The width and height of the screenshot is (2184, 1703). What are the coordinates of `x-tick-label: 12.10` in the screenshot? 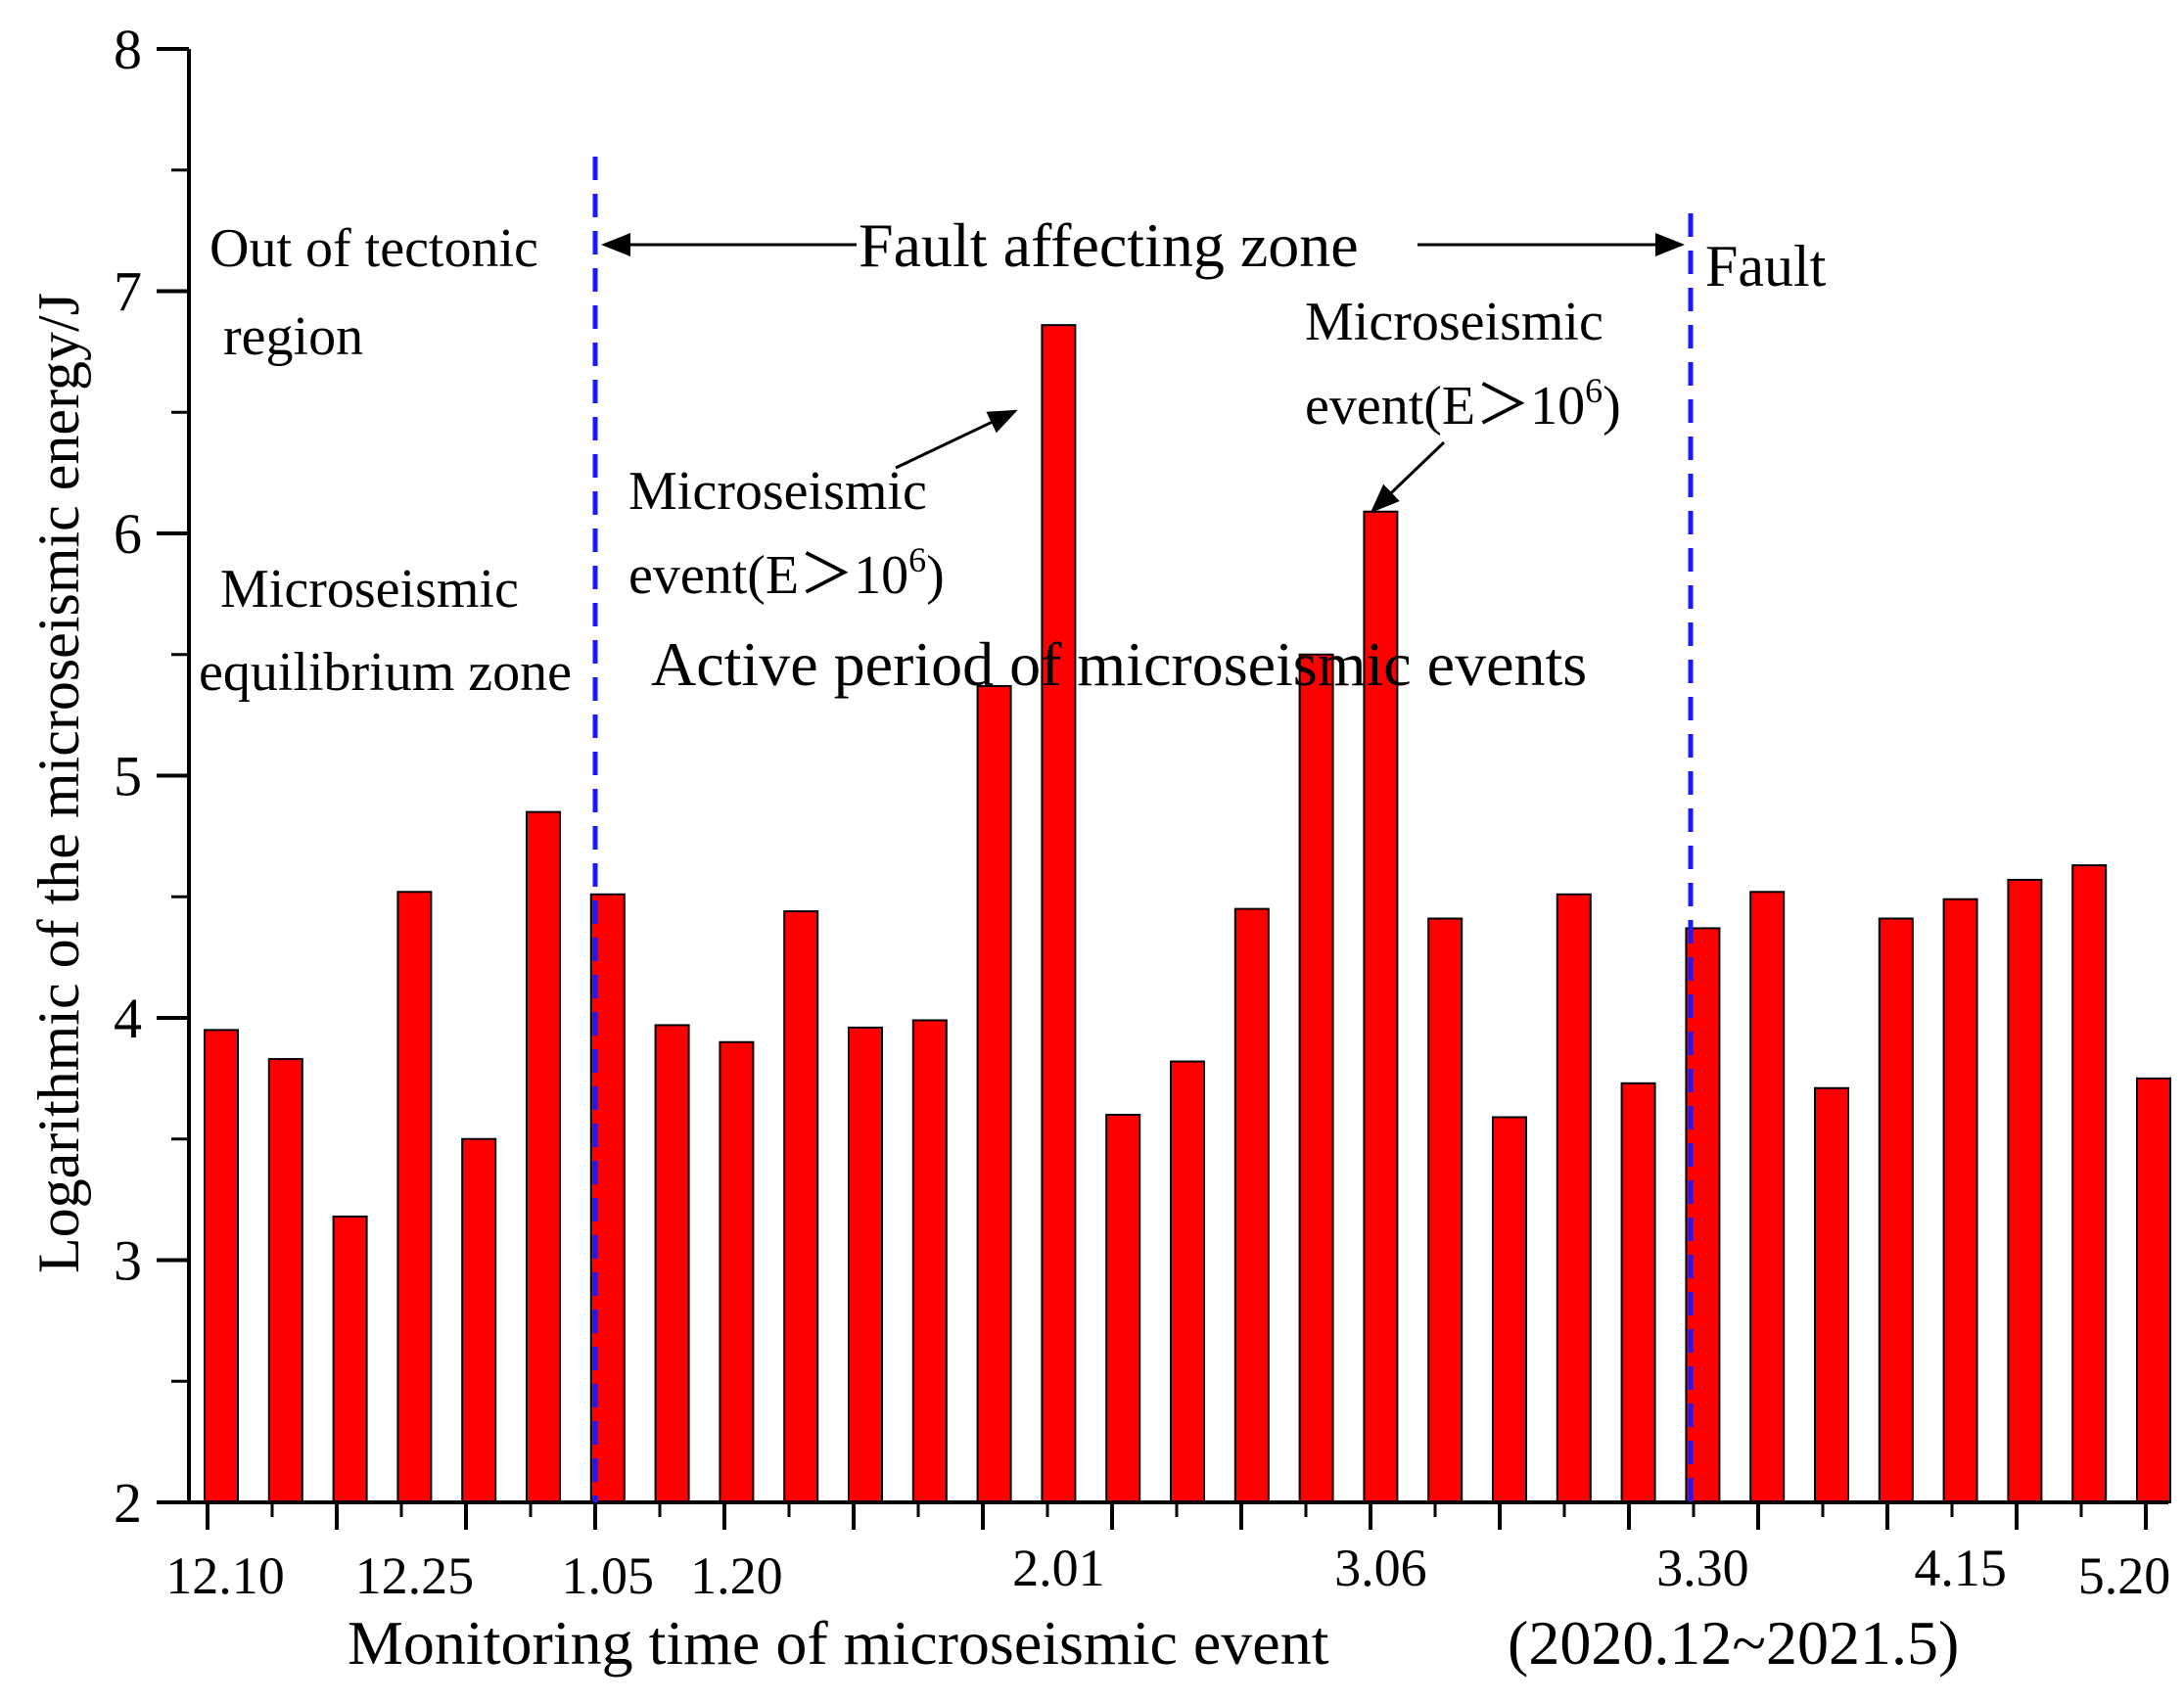 It's located at (225, 1575).